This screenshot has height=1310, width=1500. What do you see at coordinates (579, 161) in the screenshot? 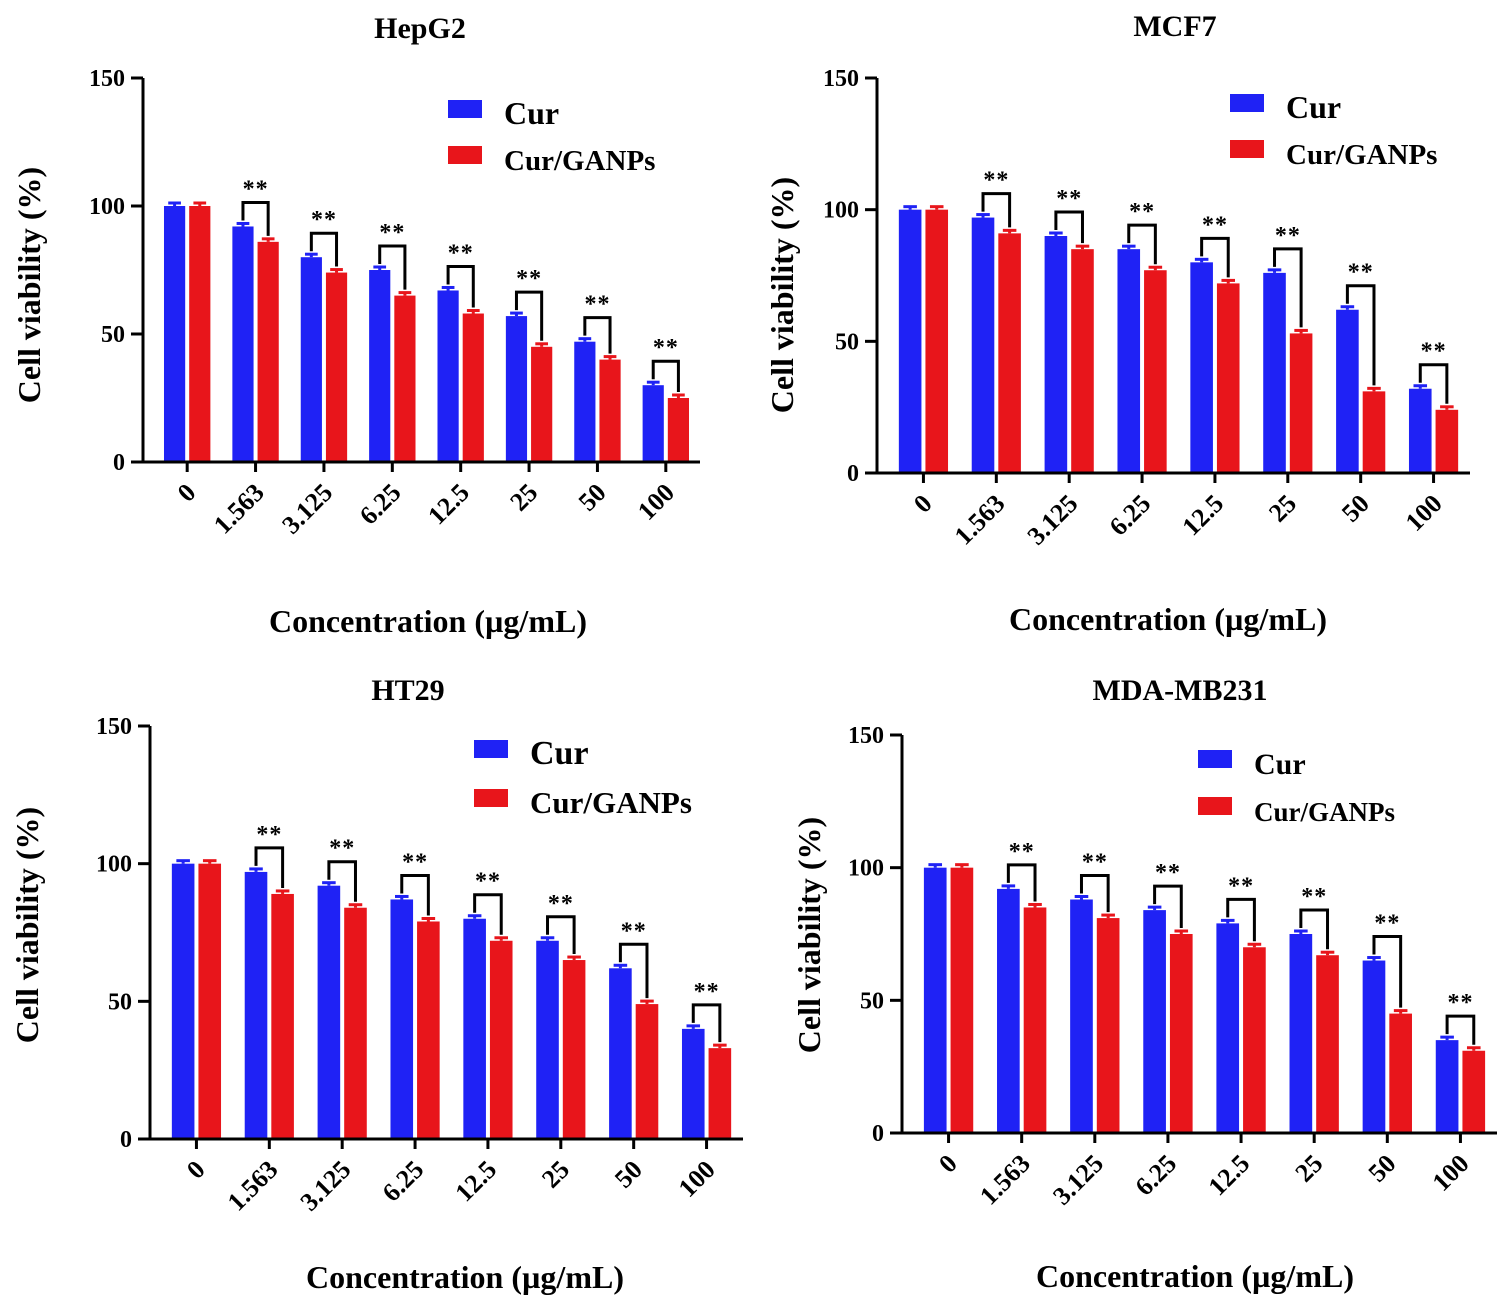
I see `legend-label: Cur/GANPs` at bounding box center [579, 161].